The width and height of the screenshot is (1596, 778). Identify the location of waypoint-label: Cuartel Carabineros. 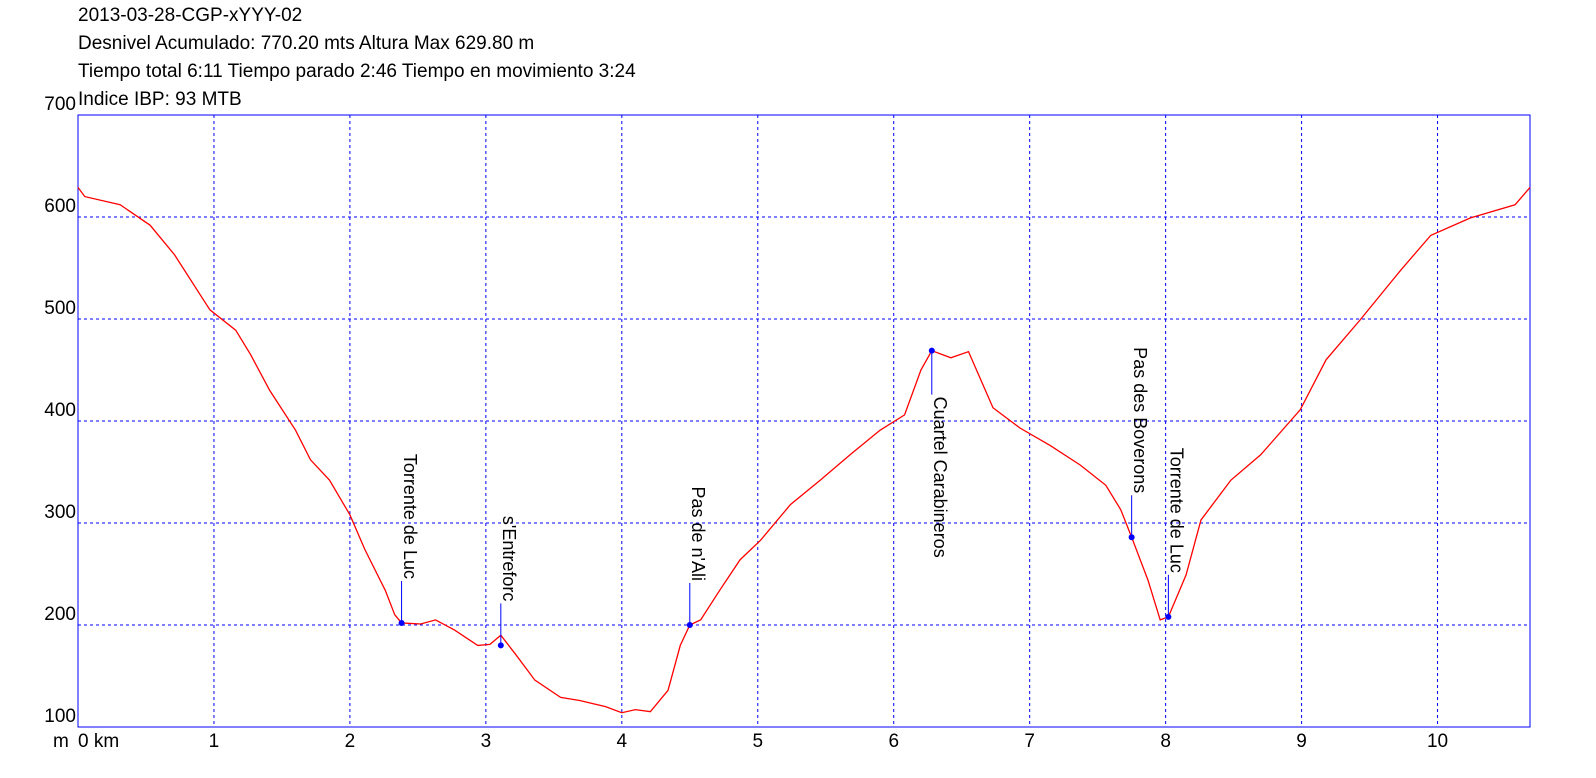
(940, 477).